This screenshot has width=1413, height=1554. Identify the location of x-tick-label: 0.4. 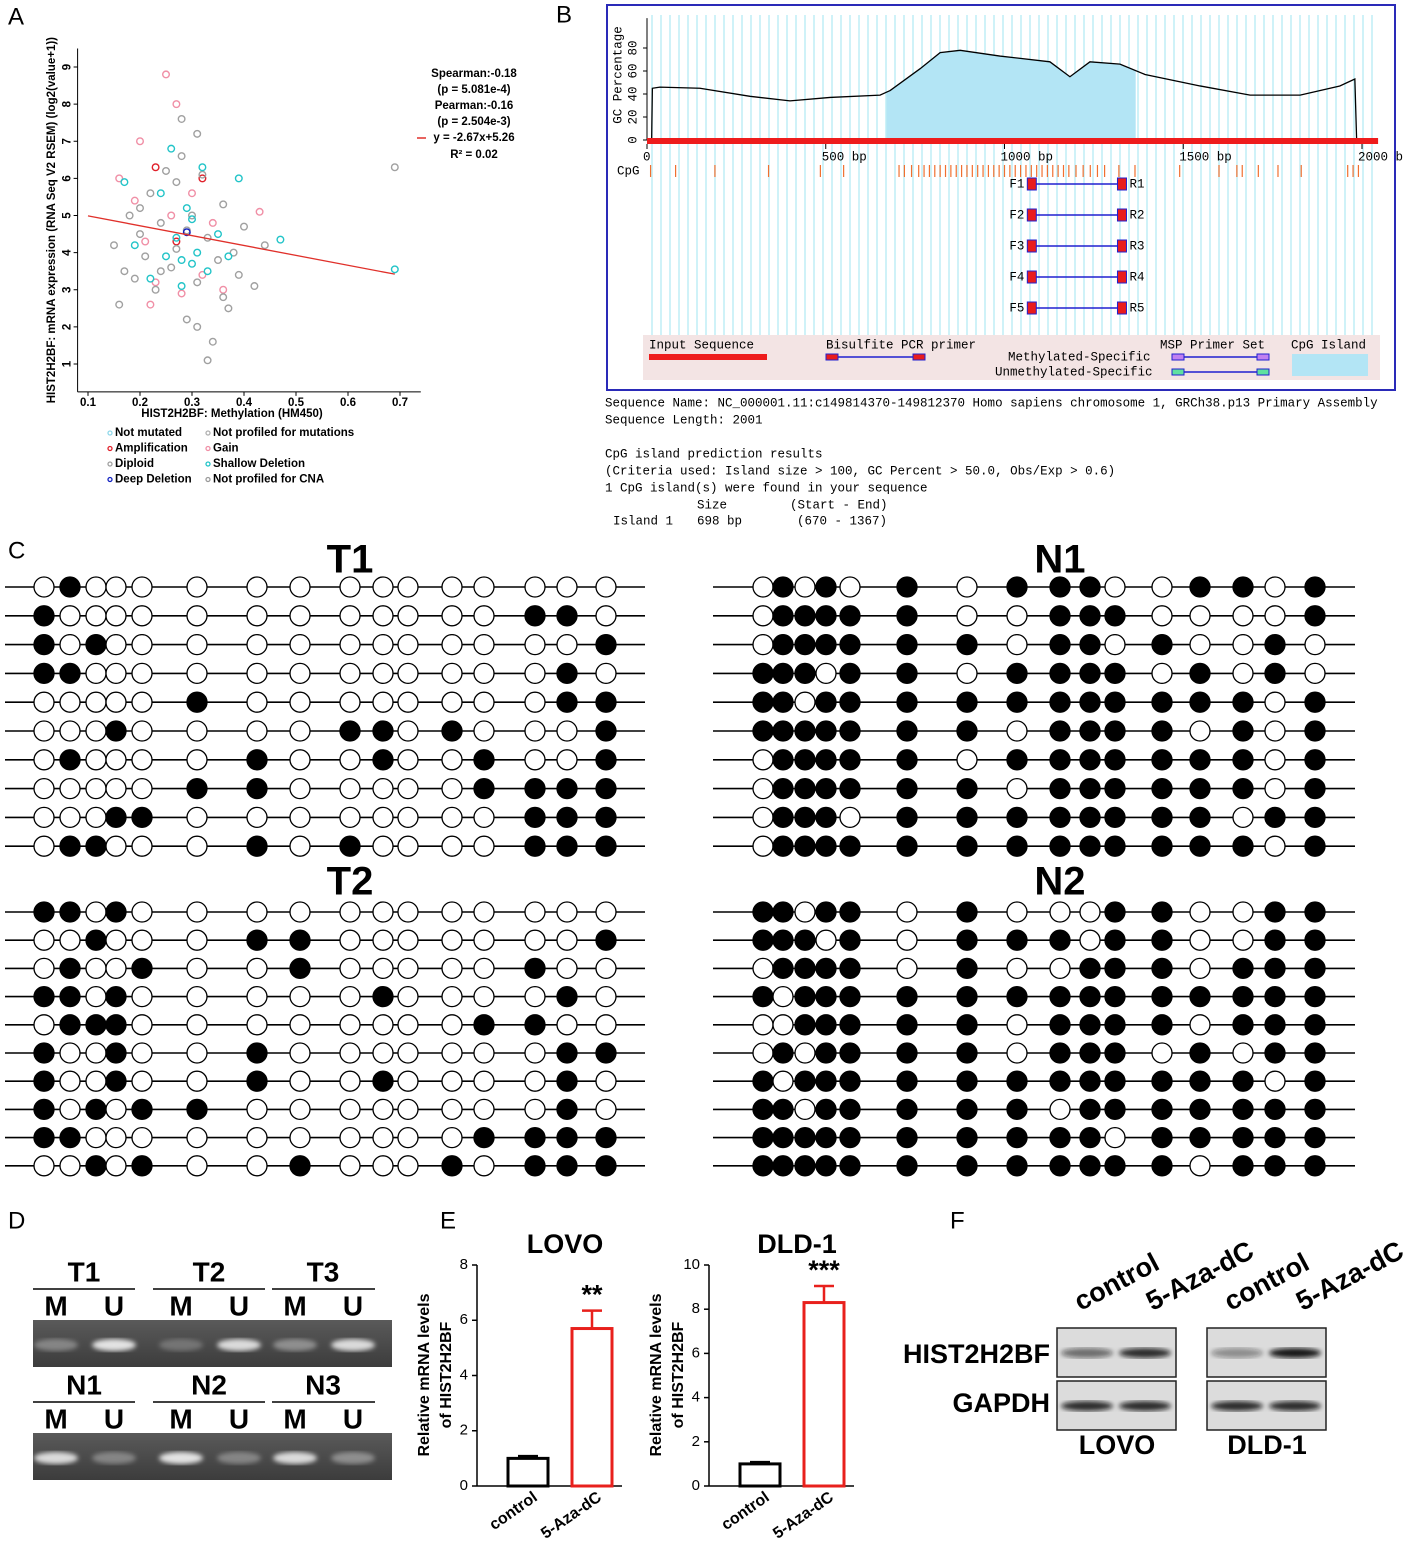
(244, 403).